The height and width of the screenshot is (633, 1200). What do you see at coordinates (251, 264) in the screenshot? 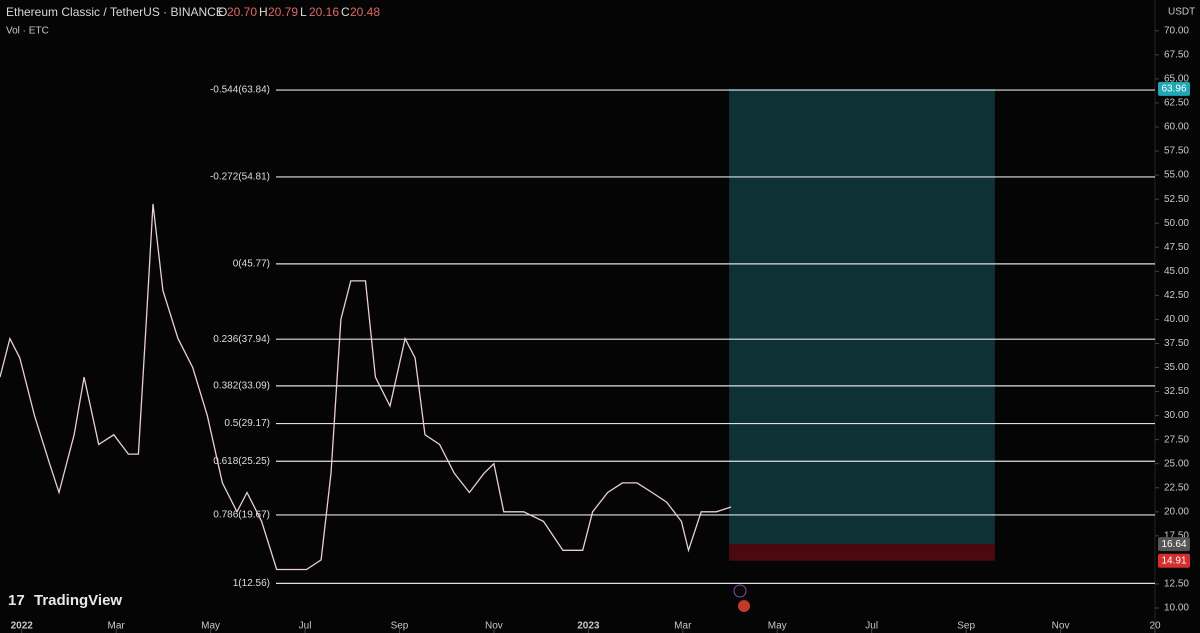
I see `fib-label: 0(45.77)` at bounding box center [251, 264].